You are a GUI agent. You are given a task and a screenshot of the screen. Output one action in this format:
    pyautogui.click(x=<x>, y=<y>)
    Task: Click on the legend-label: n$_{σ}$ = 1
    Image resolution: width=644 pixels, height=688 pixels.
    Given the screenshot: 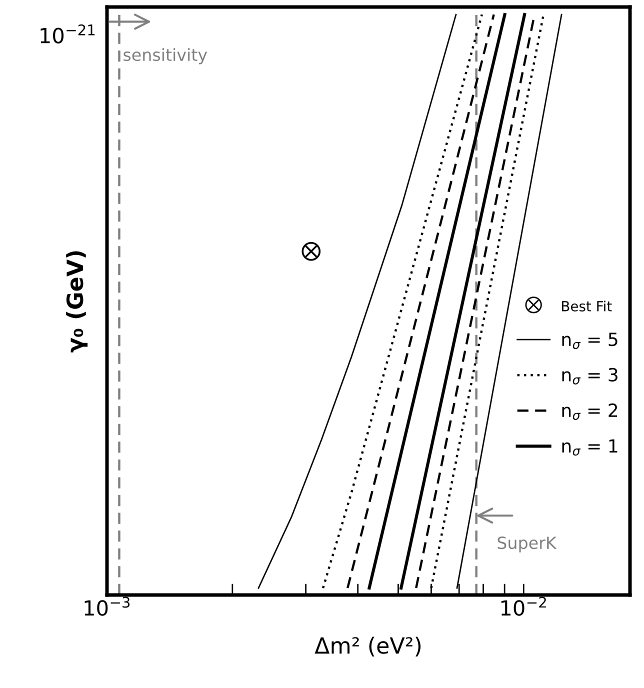 What is the action you would take?
    pyautogui.click(x=590, y=447)
    